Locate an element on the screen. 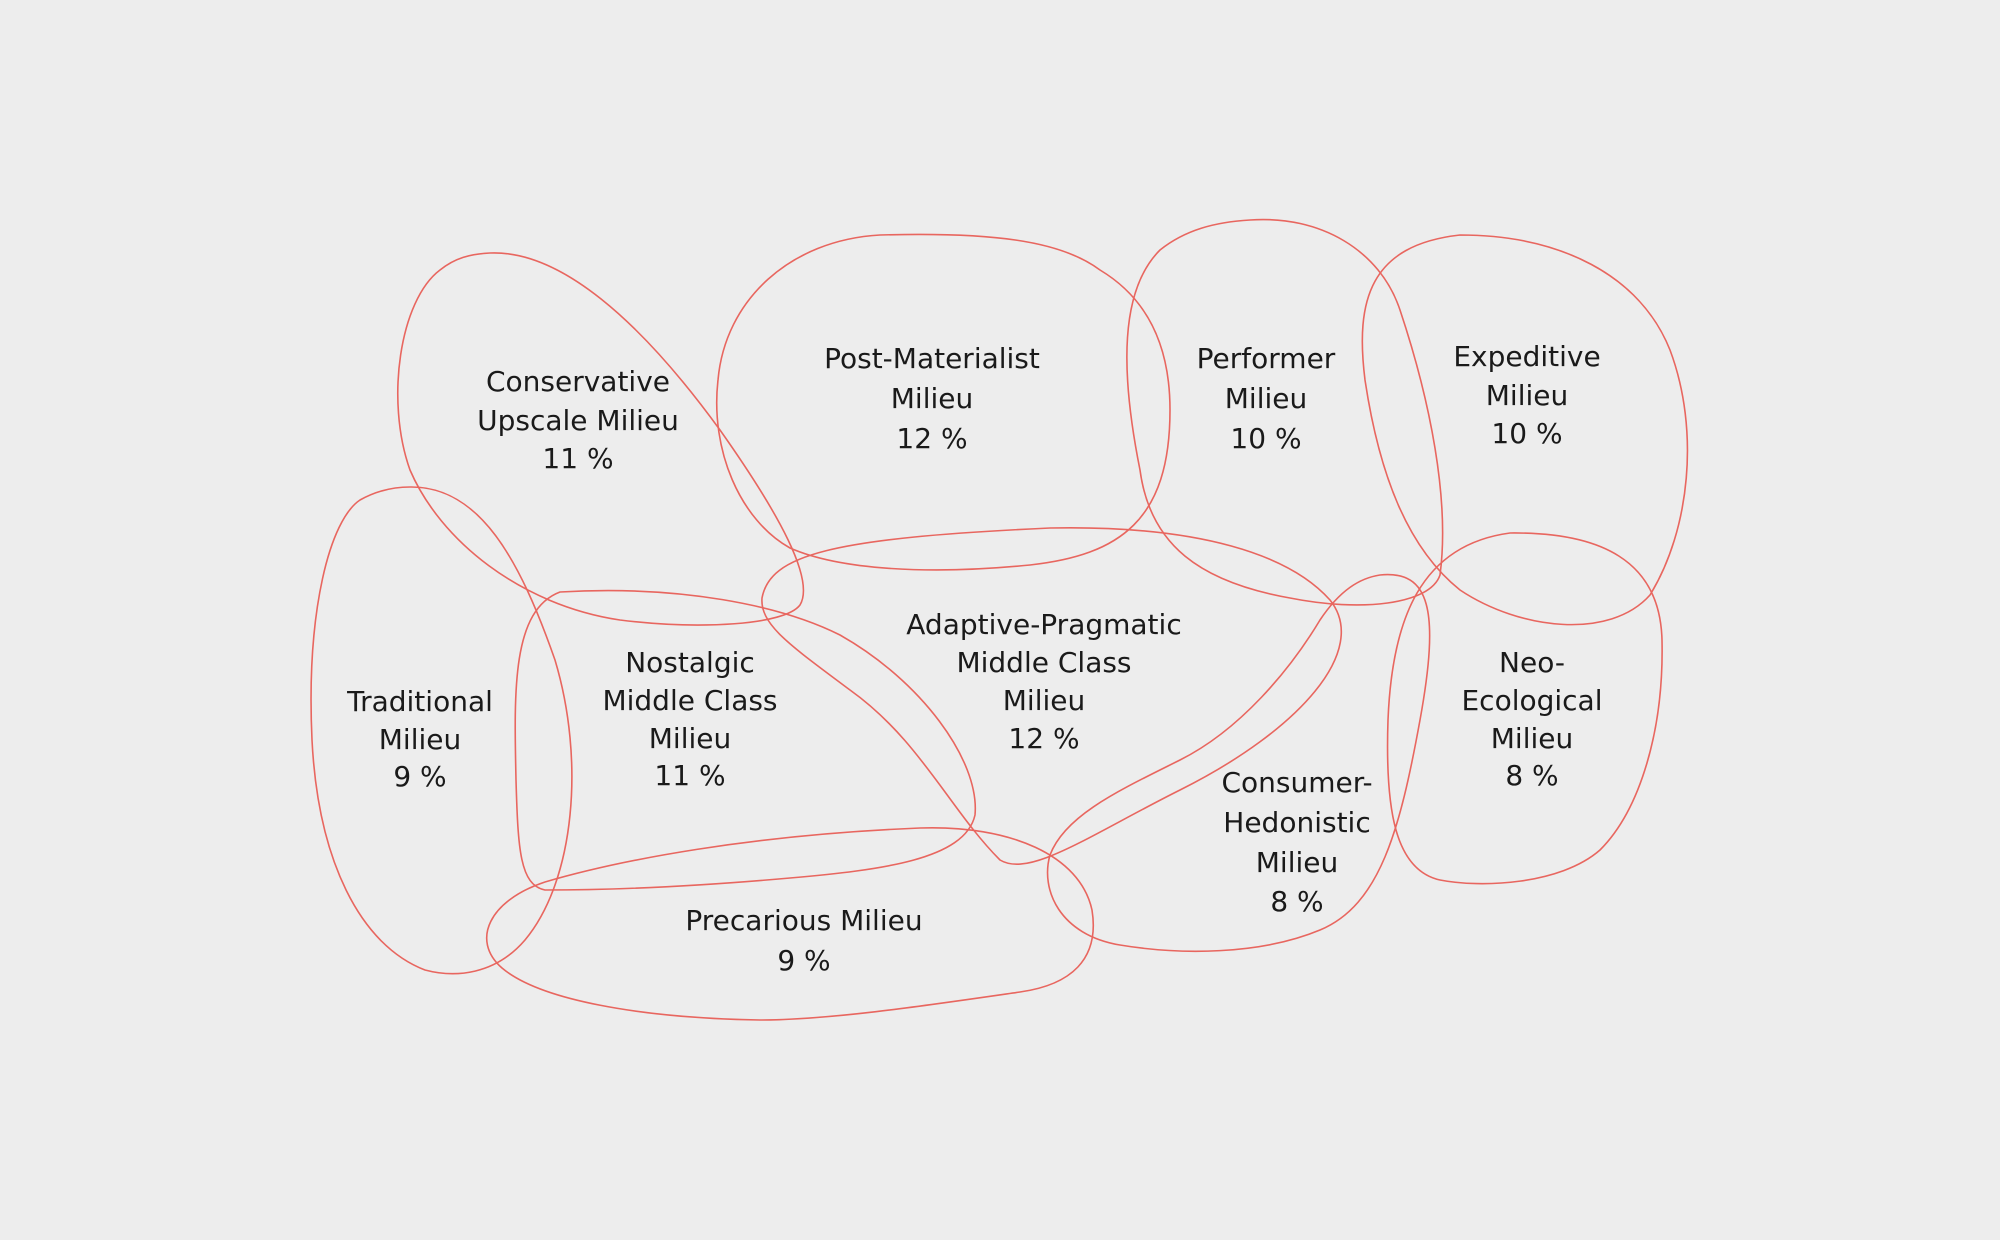 This screenshot has height=1240, width=2000. label-line: Expeditive is located at coordinates (1526, 356).